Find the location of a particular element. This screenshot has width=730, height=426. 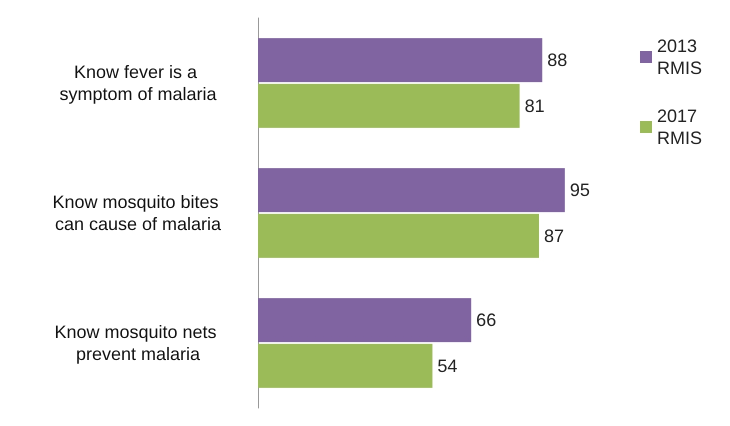

y-tick-label: Know fever is a symptom of malaria is located at coordinates (138, 83).